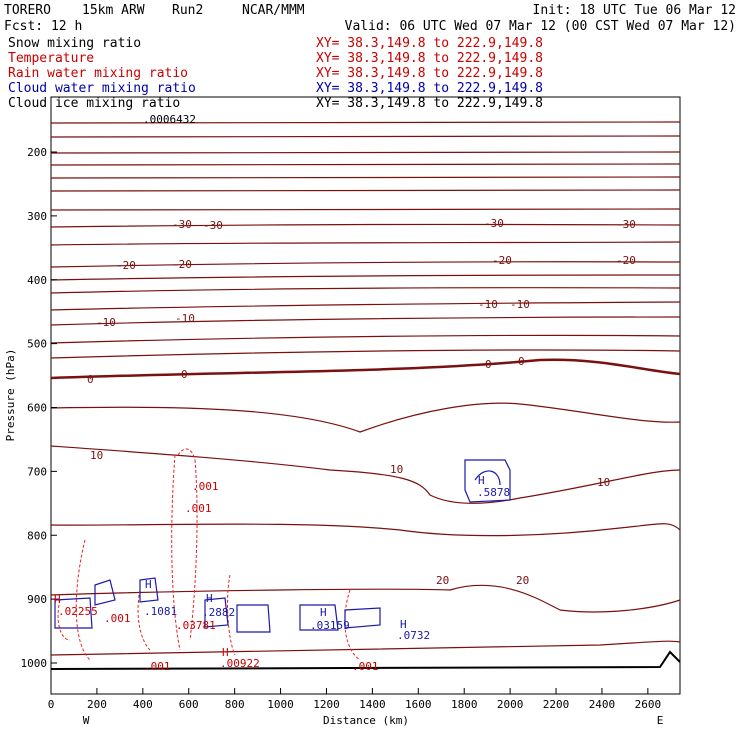 This screenshot has width=740, height=740. I want to click on legend-label-rain: Rain water mixing ratio, so click(98, 73).